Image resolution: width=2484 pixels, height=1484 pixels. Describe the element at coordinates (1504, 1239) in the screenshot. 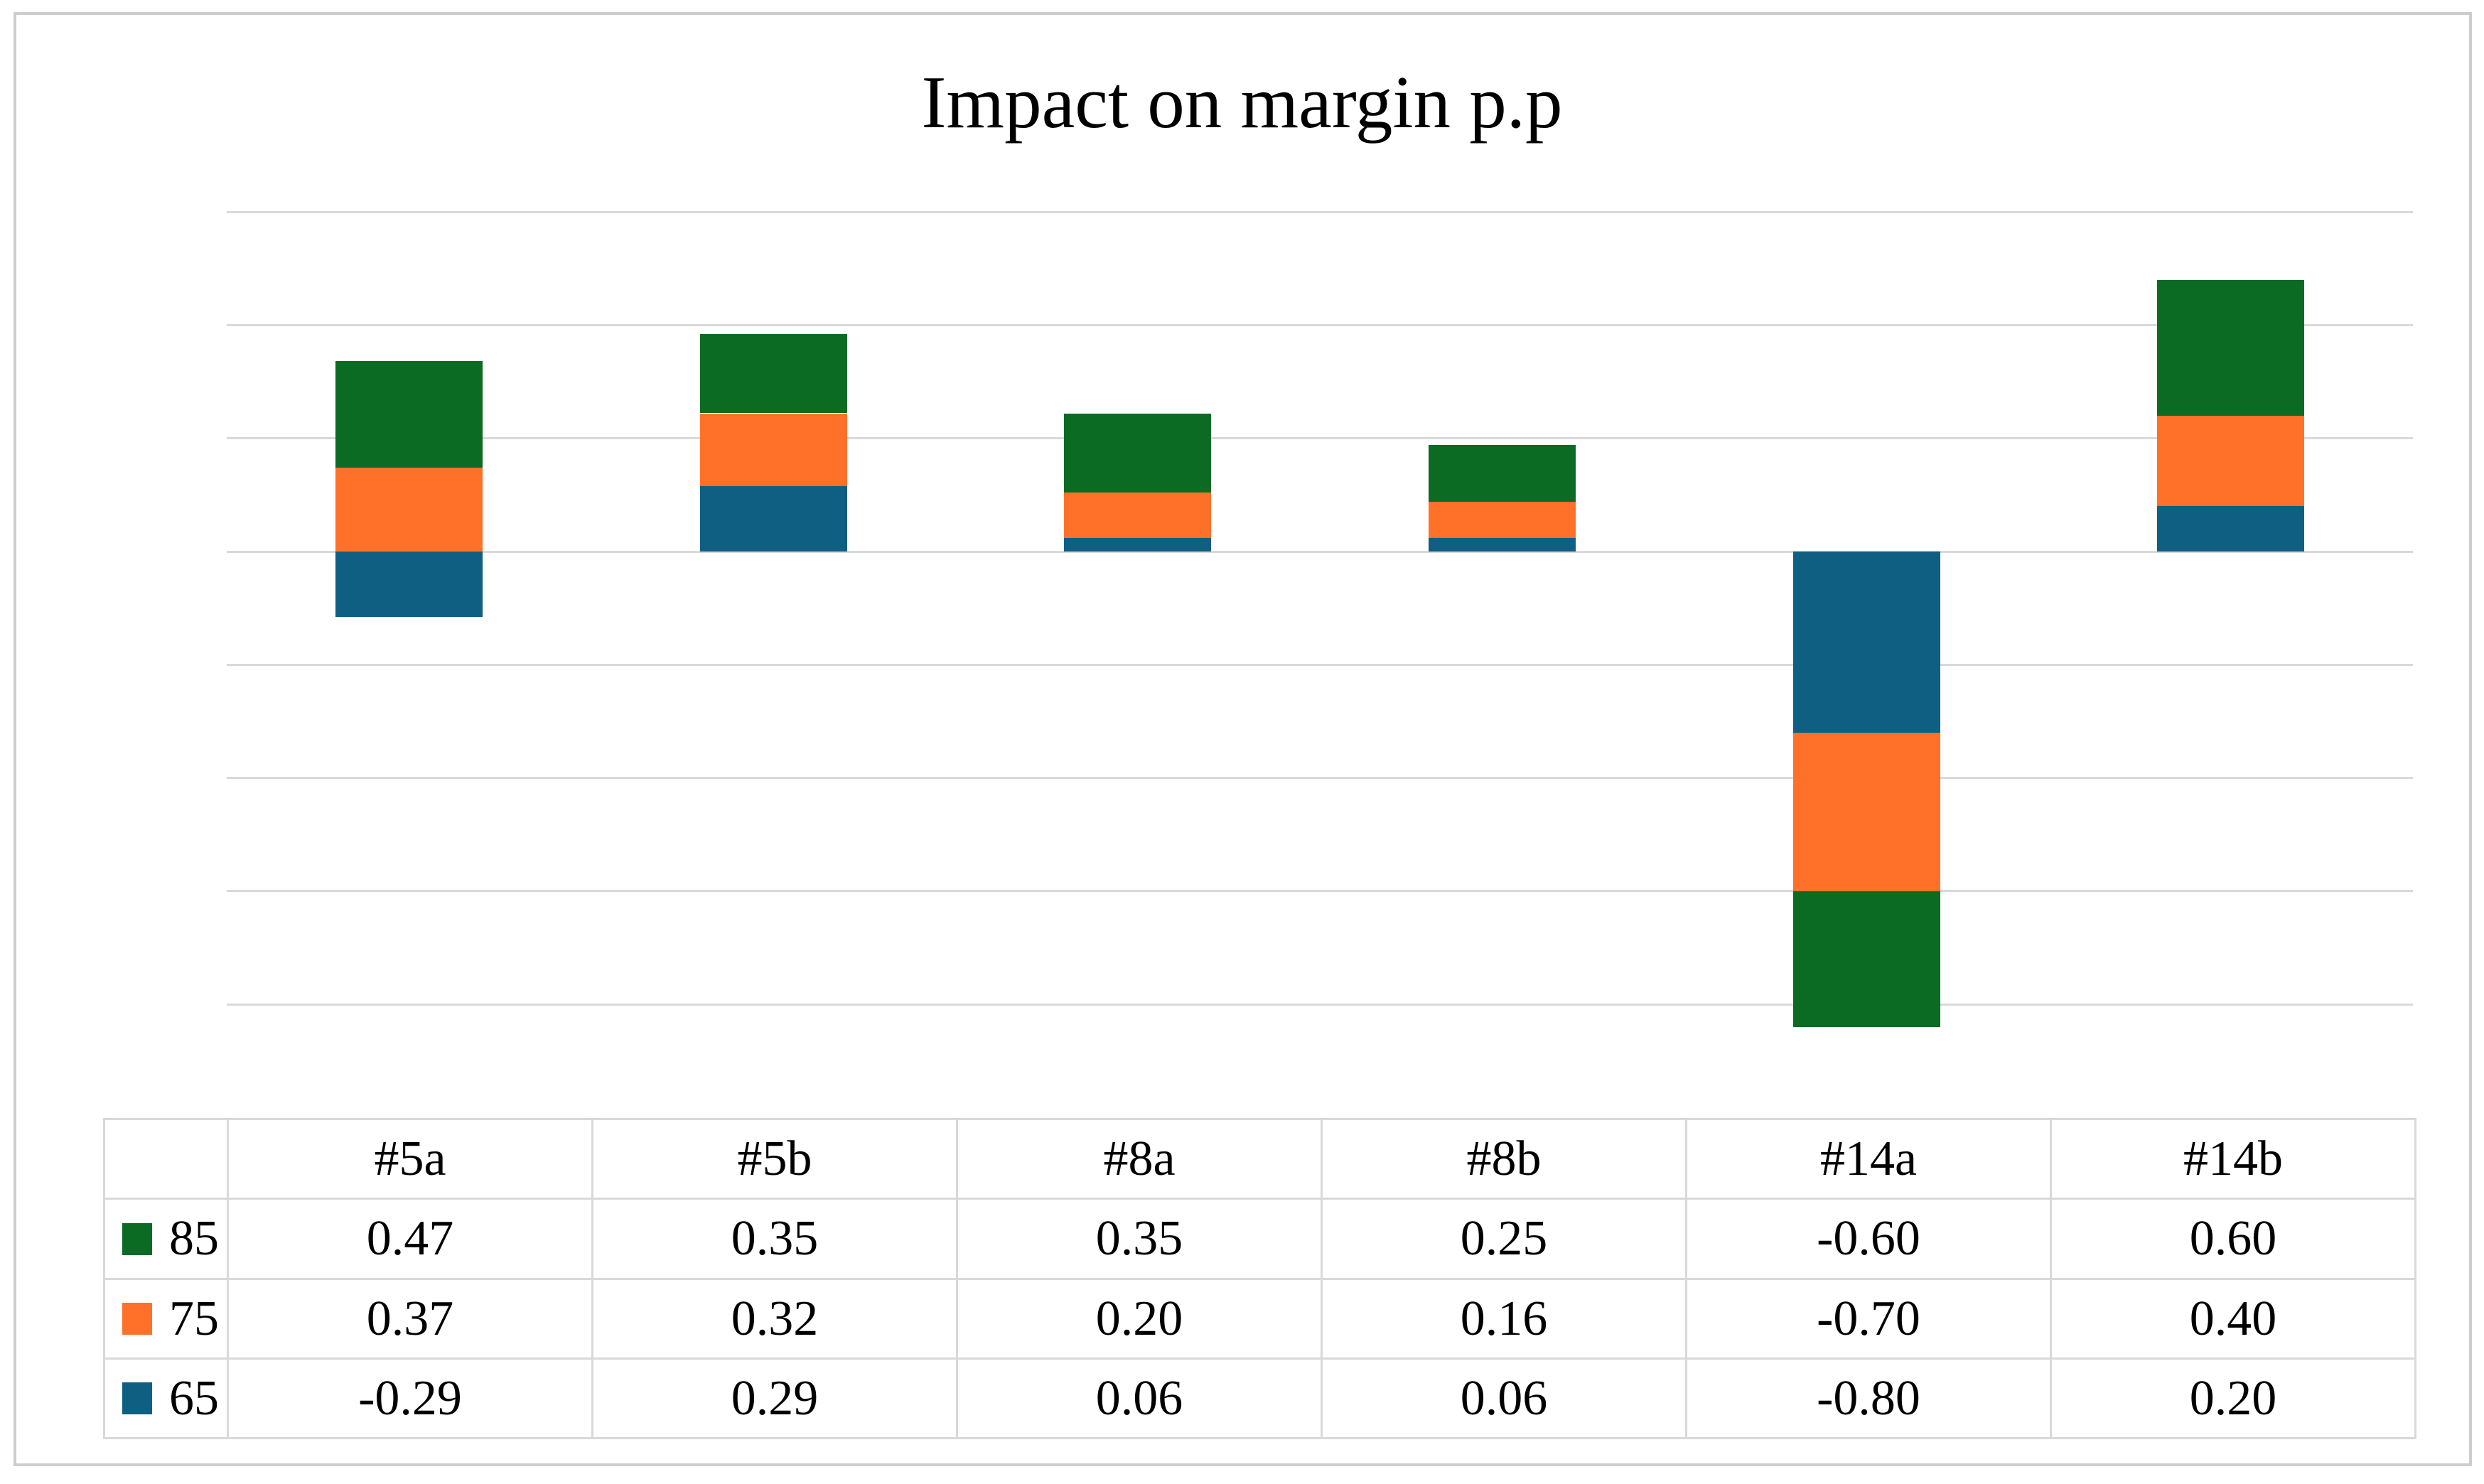

I see `value-cell-8b-85: 0.25` at that location.